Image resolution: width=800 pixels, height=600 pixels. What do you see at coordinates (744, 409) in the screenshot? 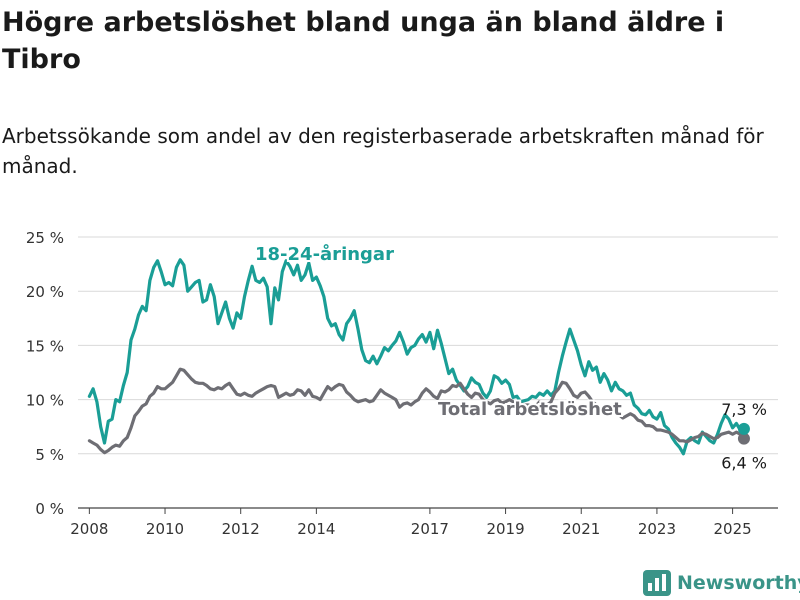
I see `end-label-youth: 7,3 %` at bounding box center [744, 409].